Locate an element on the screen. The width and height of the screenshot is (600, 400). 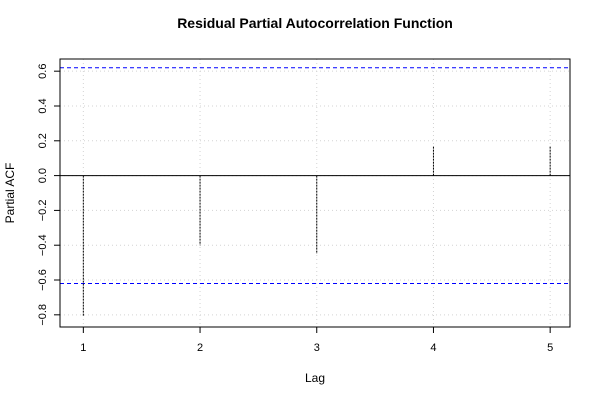
y-tick-label-6: 0.4 is located at coordinates (43, 105).